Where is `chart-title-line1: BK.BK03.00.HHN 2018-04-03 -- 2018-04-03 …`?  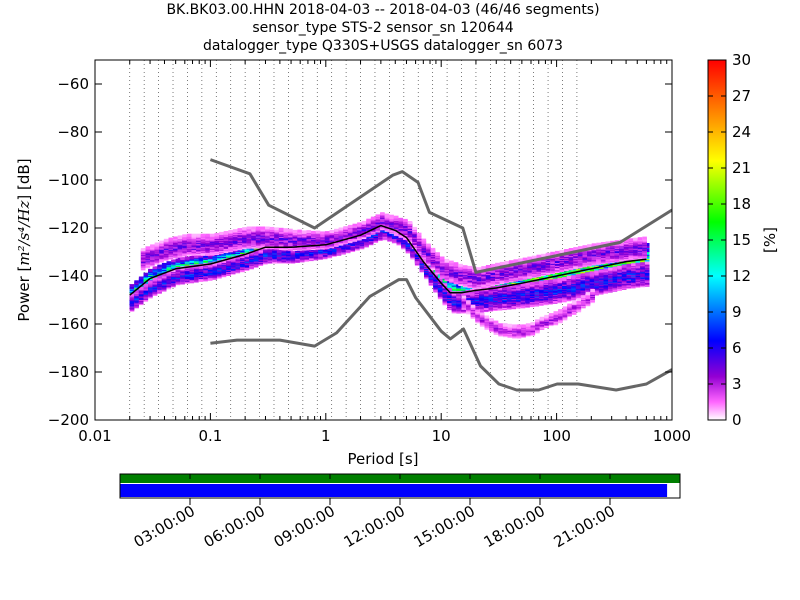
chart-title-line1: BK.BK03.00.HHN 2018-04-03 -- 2018-04-03 … is located at coordinates (383, 10).